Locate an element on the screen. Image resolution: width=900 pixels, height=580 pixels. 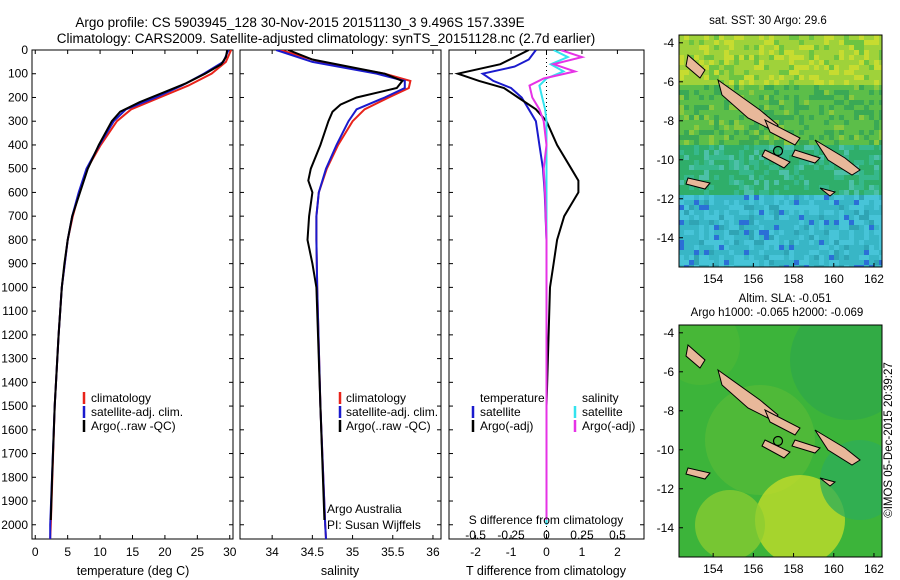
top-x-tick-label: -0.25 is located at coordinates (511, 535).